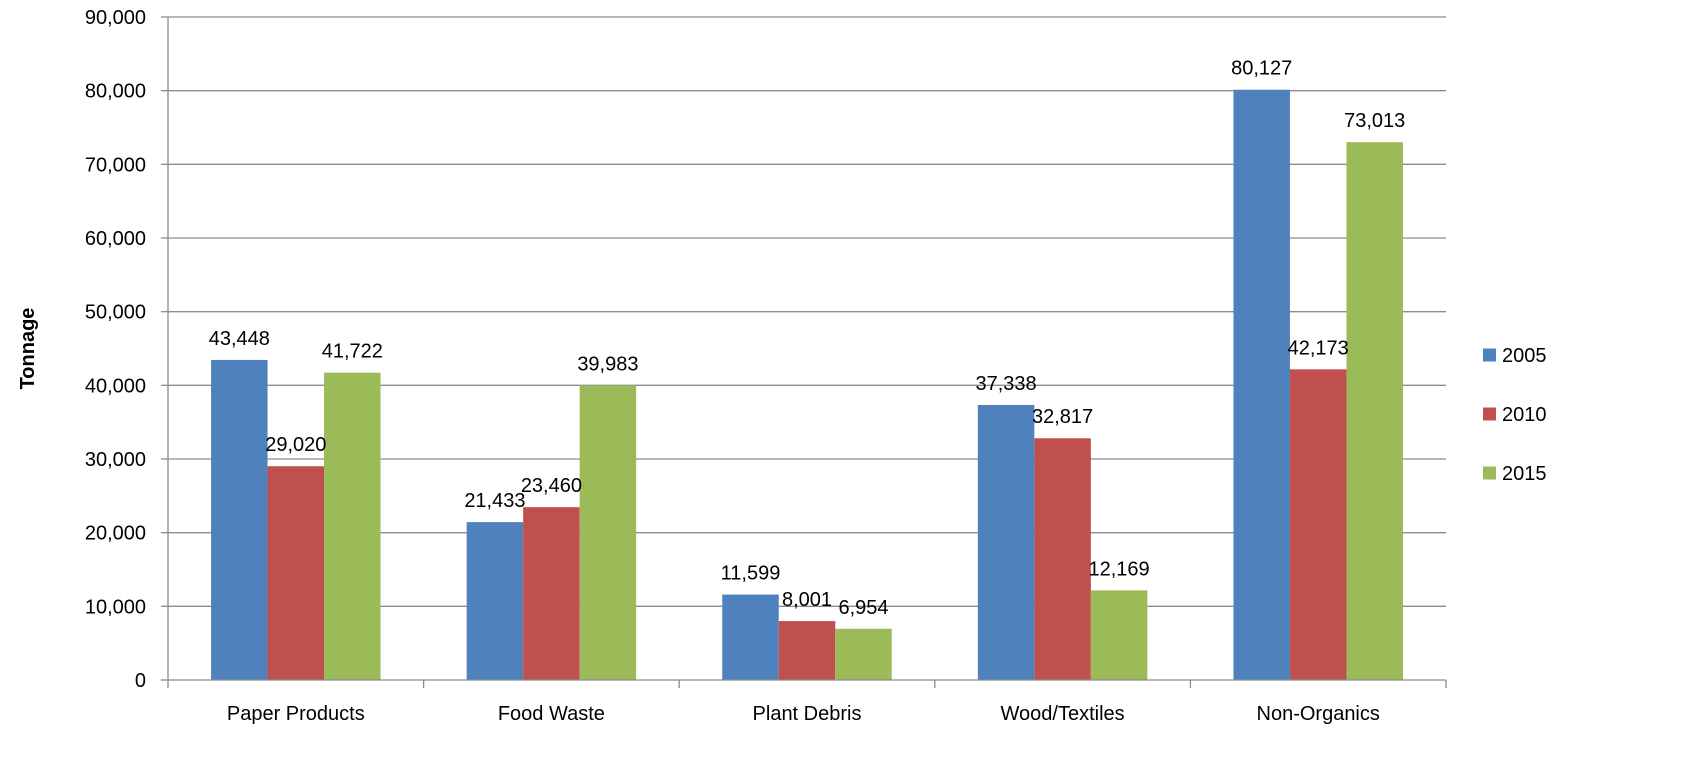 The height and width of the screenshot is (781, 1686). I want to click on data-label: 41,722, so click(352, 352).